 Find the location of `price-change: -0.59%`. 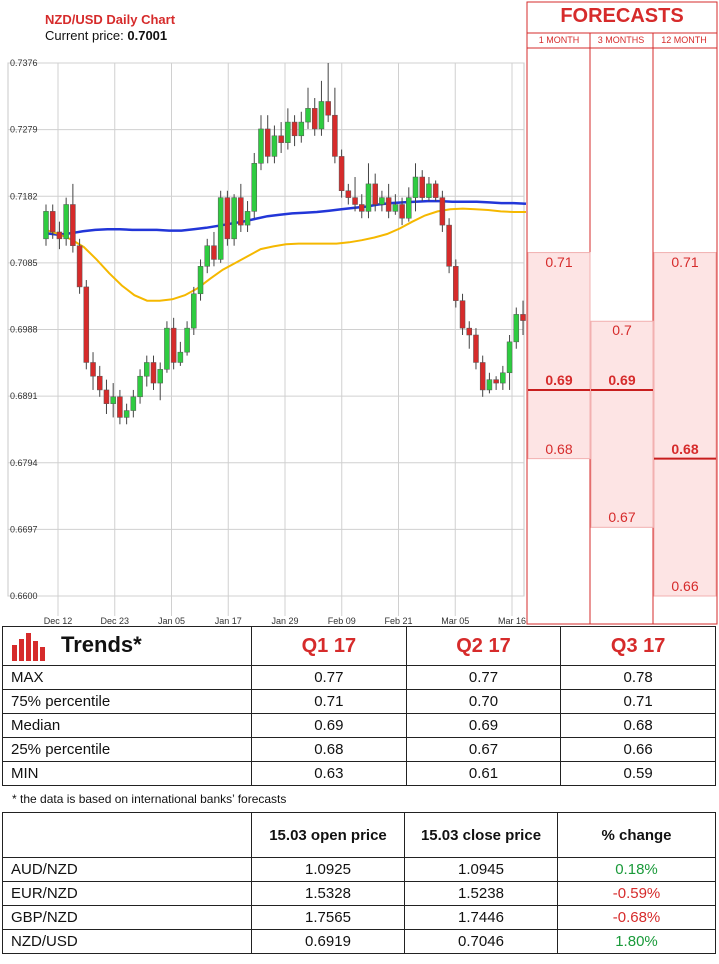

price-change: -0.59% is located at coordinates (636, 893).